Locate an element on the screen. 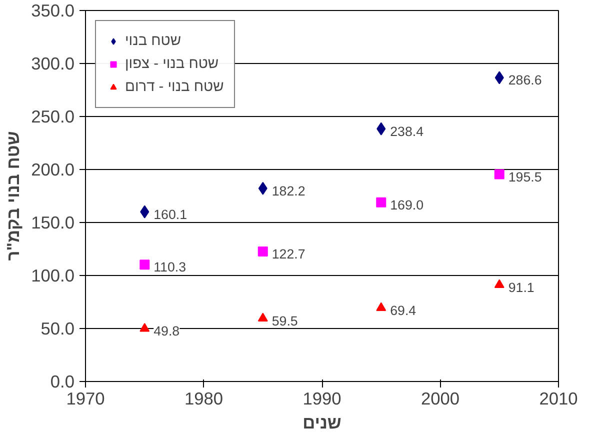  y-tick-label: 0.0 is located at coordinates (62, 382).